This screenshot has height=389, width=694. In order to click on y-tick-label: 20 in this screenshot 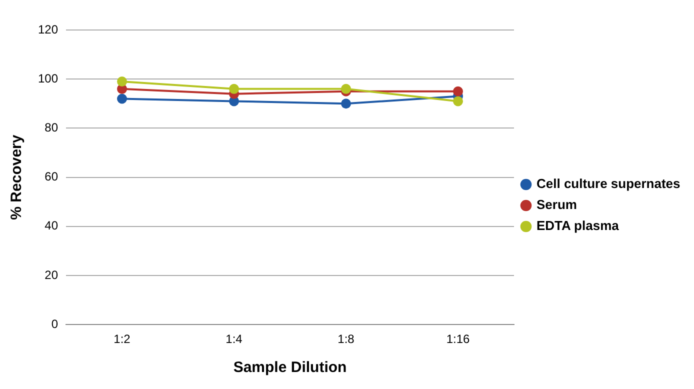, I will do `click(51, 275)`.